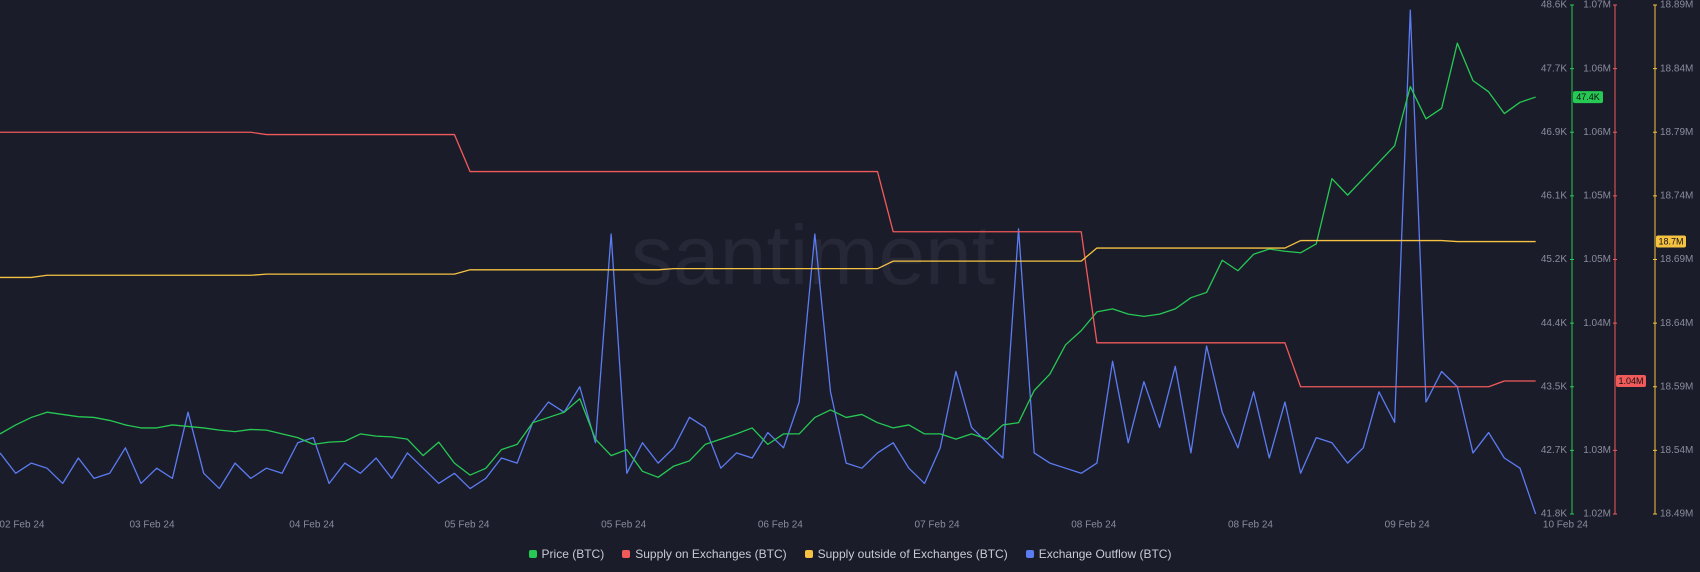 The width and height of the screenshot is (1700, 572). What do you see at coordinates (1554, 196) in the screenshot?
I see `y-tick-label: 46.1K` at bounding box center [1554, 196].